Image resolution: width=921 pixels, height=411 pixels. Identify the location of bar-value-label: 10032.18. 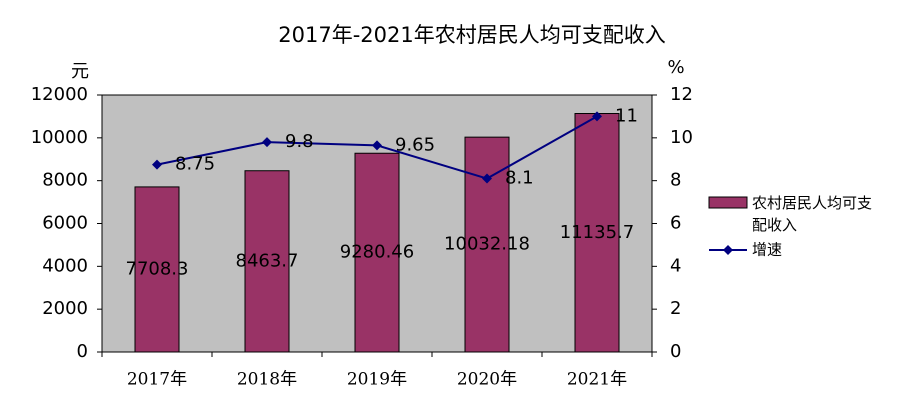
(487, 244).